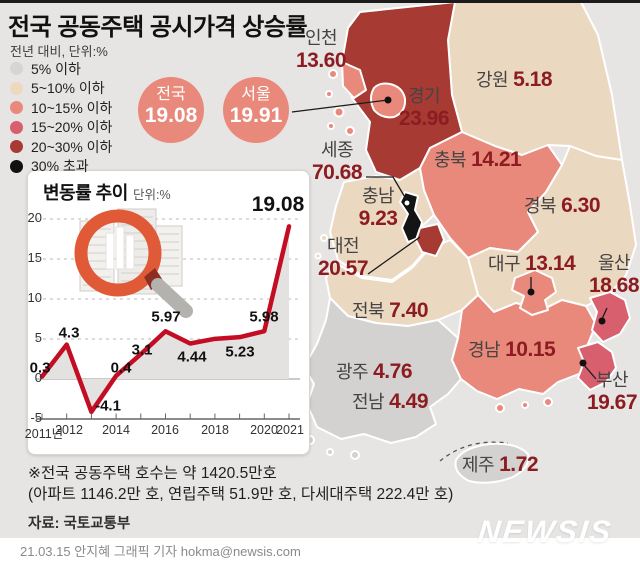  I want to click on legend-item-label: 30% 초과, so click(60, 166).